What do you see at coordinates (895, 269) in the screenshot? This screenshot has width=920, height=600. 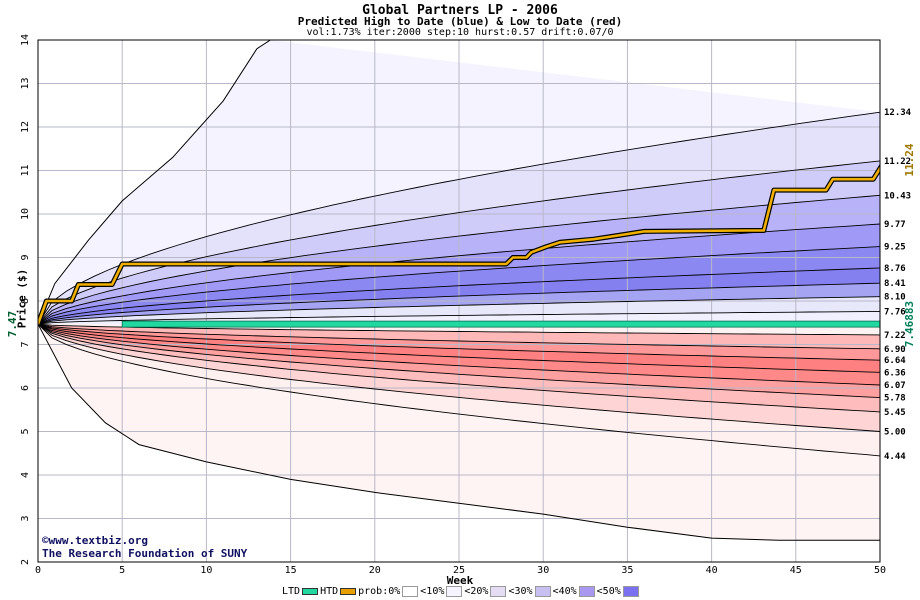 I see `band-label-8.76: 8.76` at bounding box center [895, 269].